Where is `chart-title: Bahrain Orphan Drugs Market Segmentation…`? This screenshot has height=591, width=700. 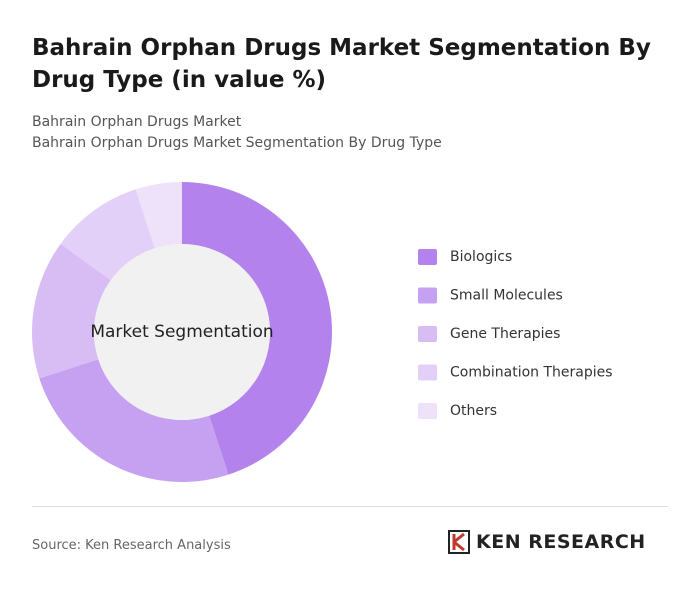 chart-title: Bahrain Orphan Drugs Market Segmentation… is located at coordinates (341, 64).